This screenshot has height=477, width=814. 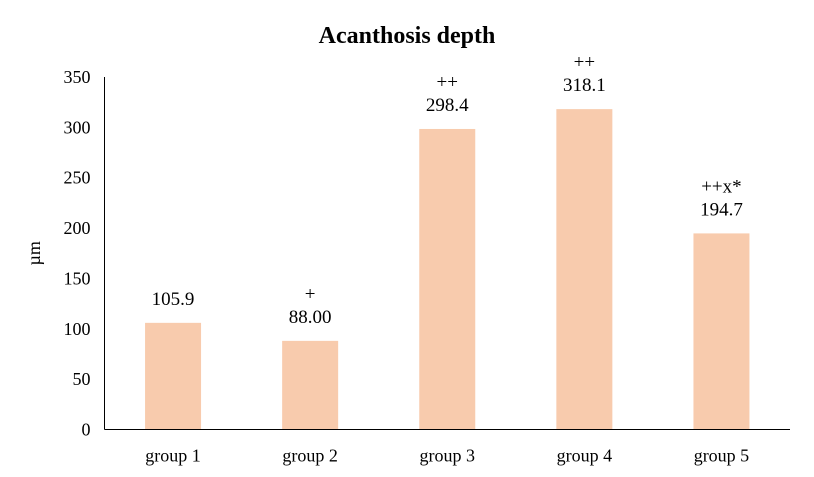 What do you see at coordinates (585, 456) in the screenshot?
I see `x-tick-label: group 4` at bounding box center [585, 456].